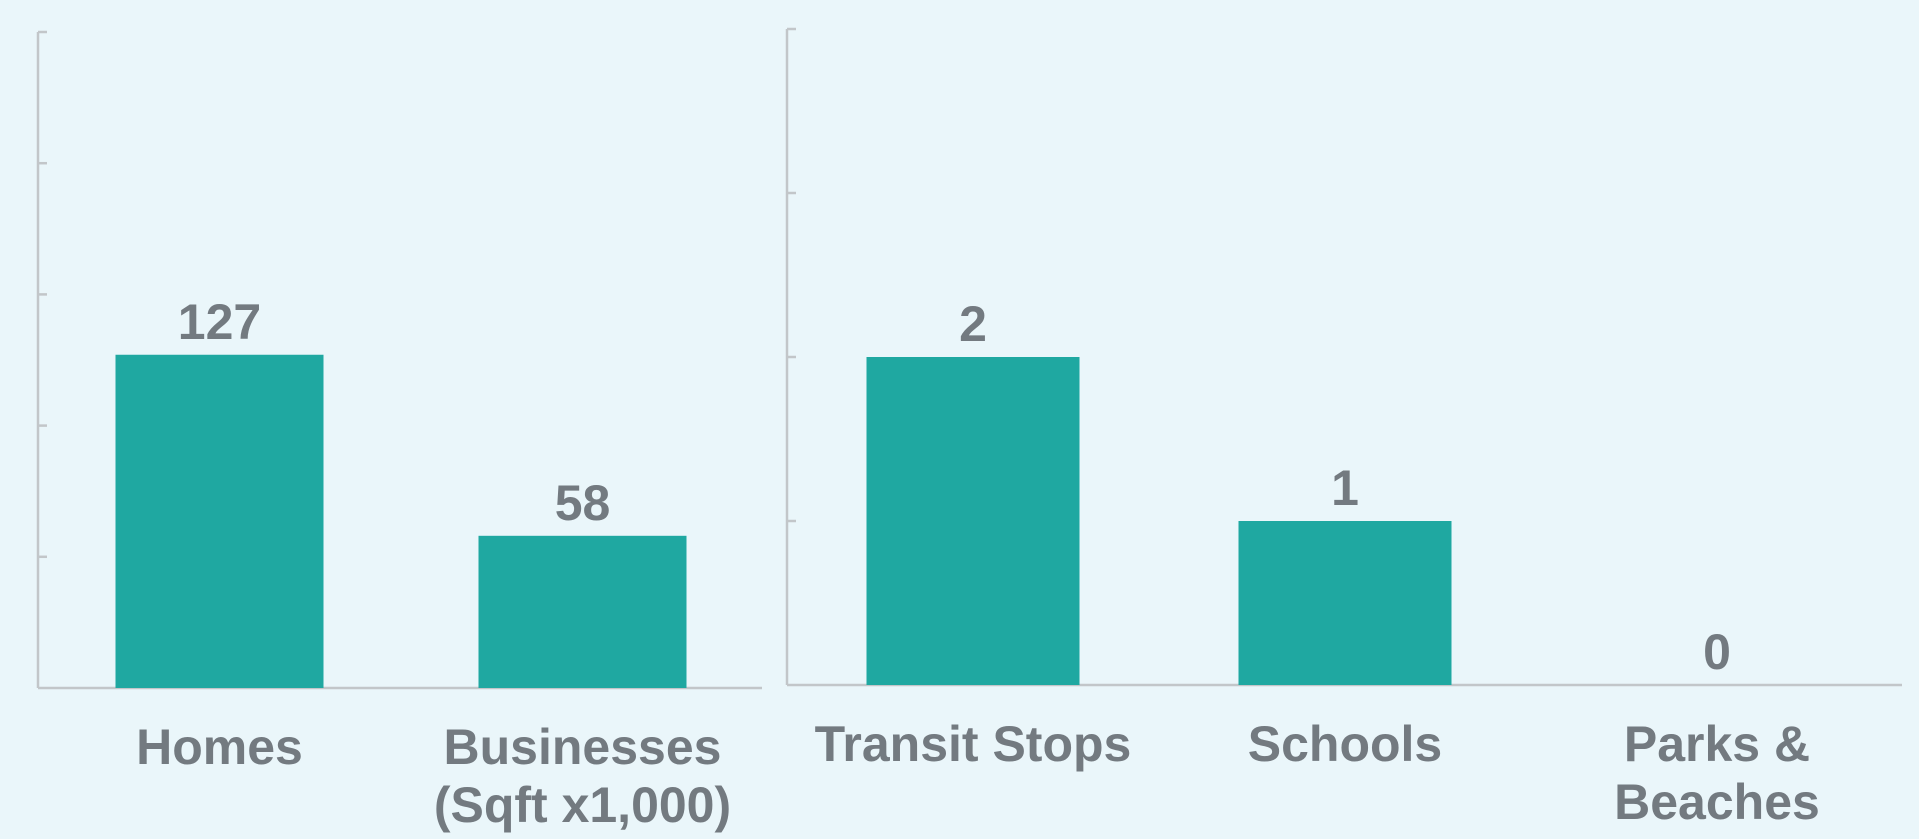 This screenshot has height=839, width=1919. What do you see at coordinates (583, 503) in the screenshot?
I see `data-label: 58` at bounding box center [583, 503].